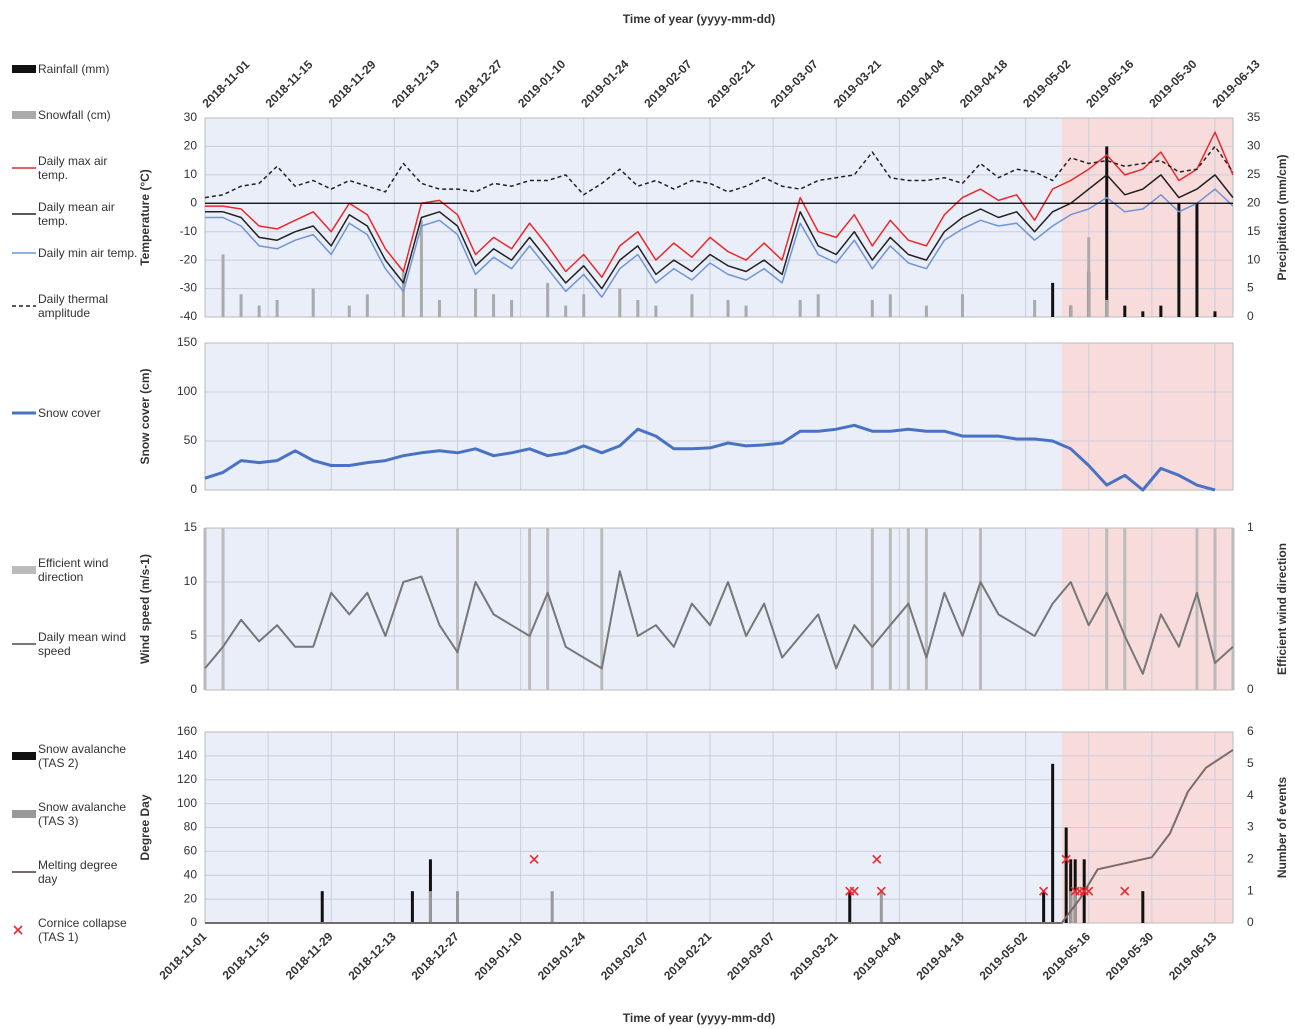  Describe the element at coordinates (562, 956) in the screenshot. I see `x-tick-label: 2019-01-24` at that location.